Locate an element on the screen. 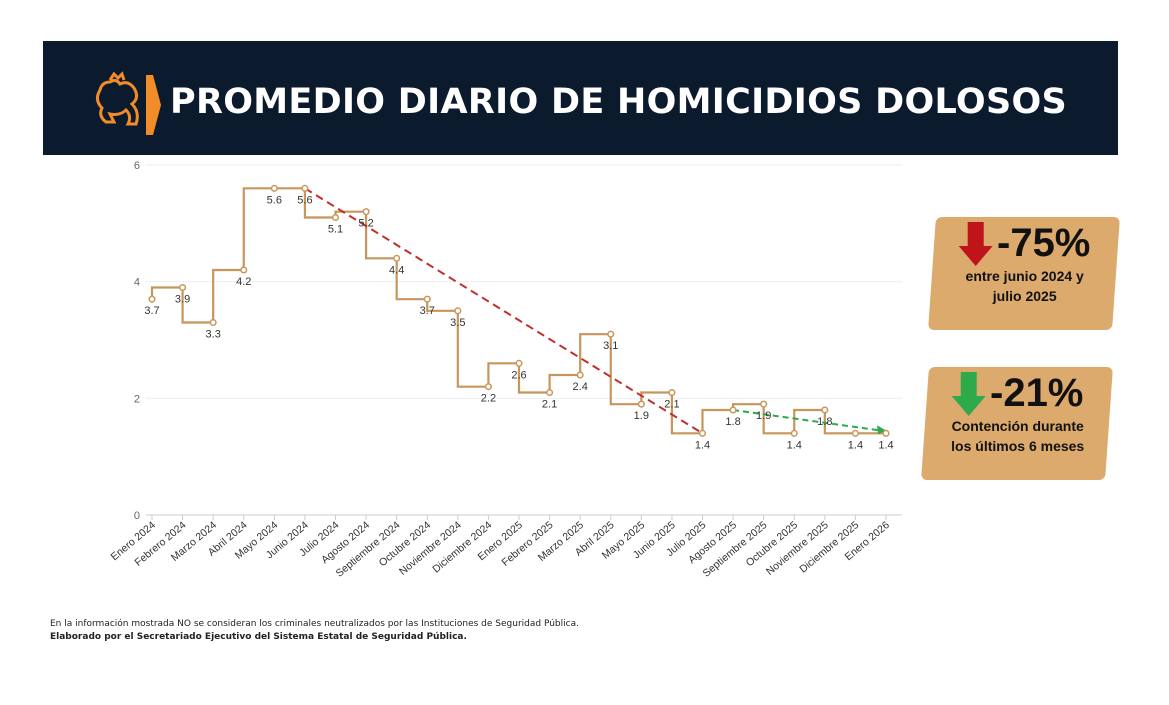  callout-text: Contención durante is located at coordinates (1017, 426).